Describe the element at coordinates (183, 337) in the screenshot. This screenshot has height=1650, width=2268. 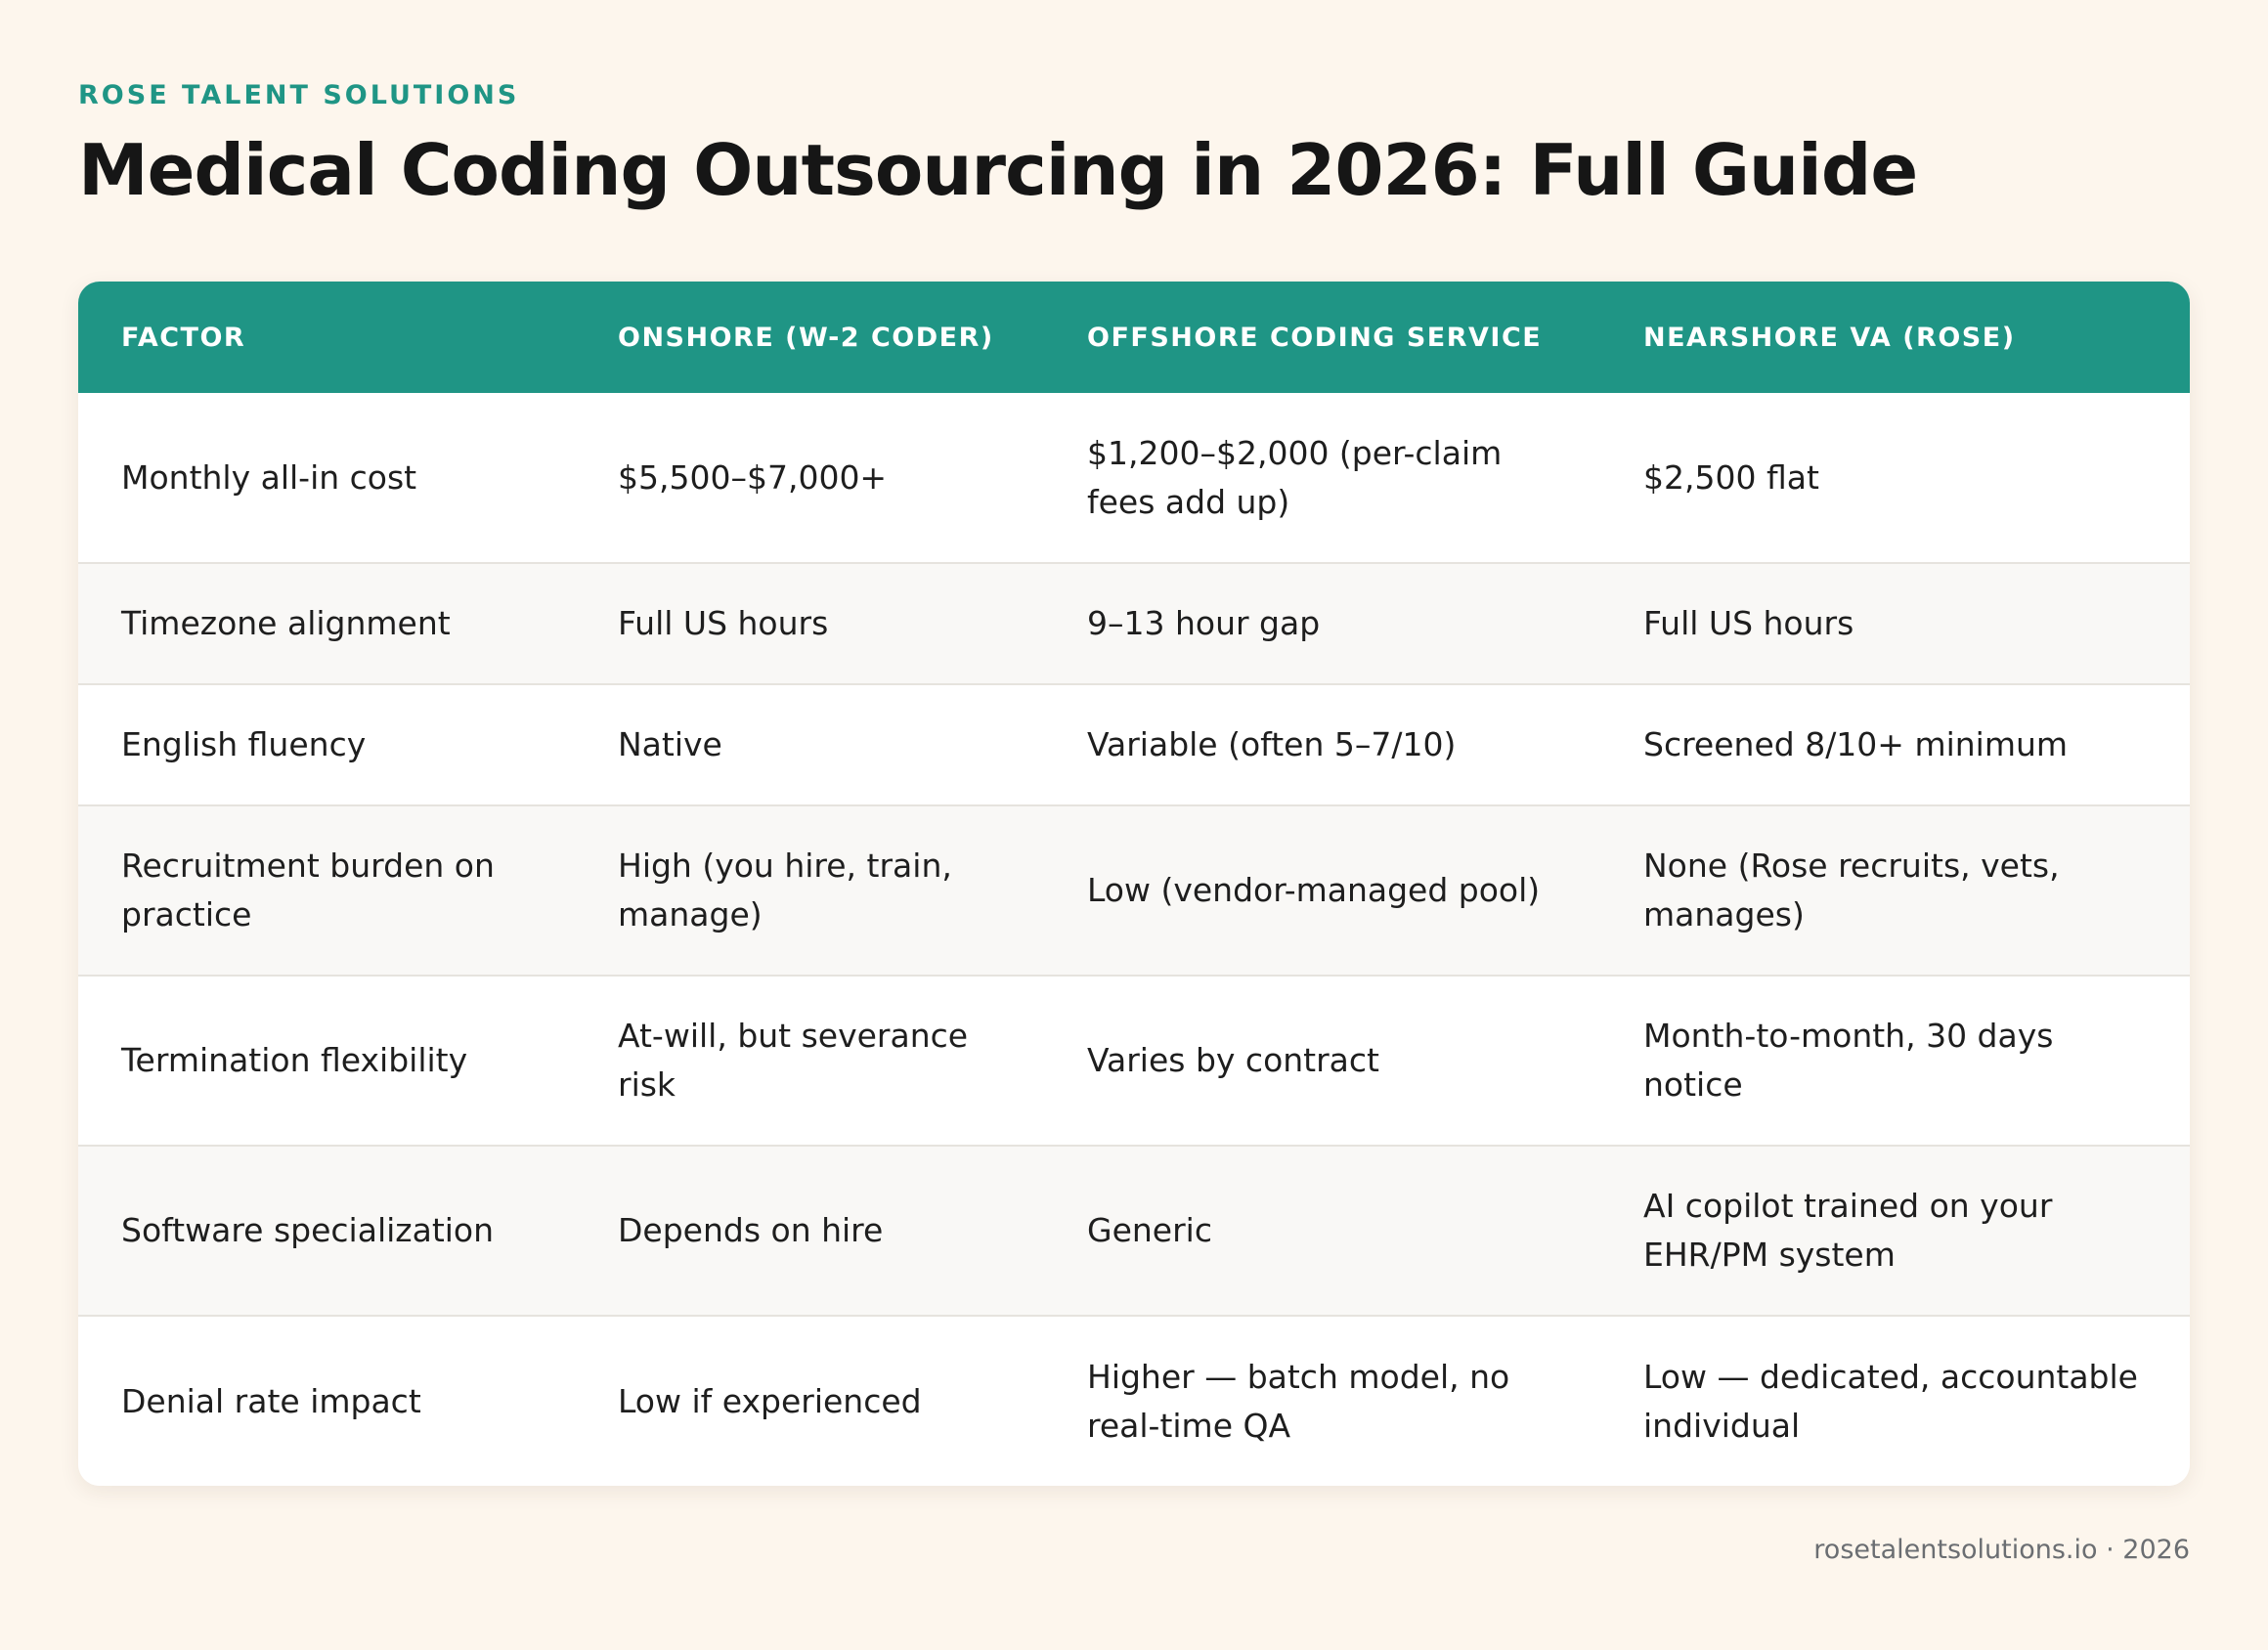
I see `header-factor: FACTOR` at that location.